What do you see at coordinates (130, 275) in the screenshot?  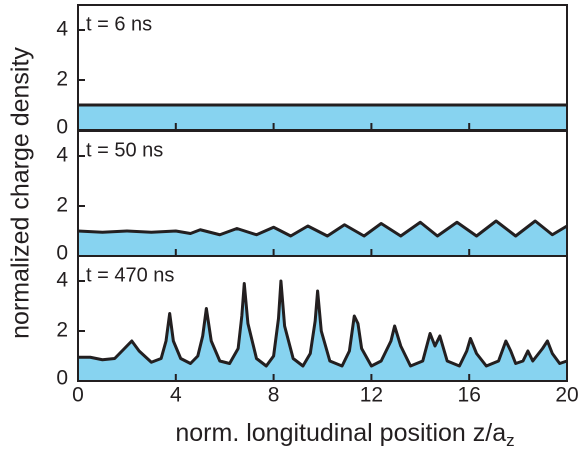 I see `panel-annotation: t = 470 ns` at bounding box center [130, 275].